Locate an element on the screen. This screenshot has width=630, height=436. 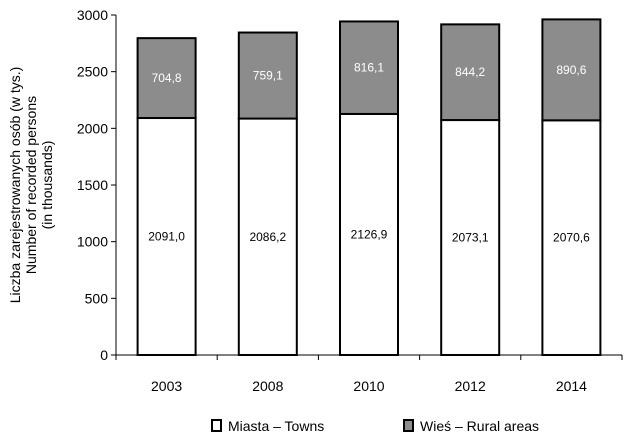
x-tick-label: 2008 is located at coordinates (267, 386).